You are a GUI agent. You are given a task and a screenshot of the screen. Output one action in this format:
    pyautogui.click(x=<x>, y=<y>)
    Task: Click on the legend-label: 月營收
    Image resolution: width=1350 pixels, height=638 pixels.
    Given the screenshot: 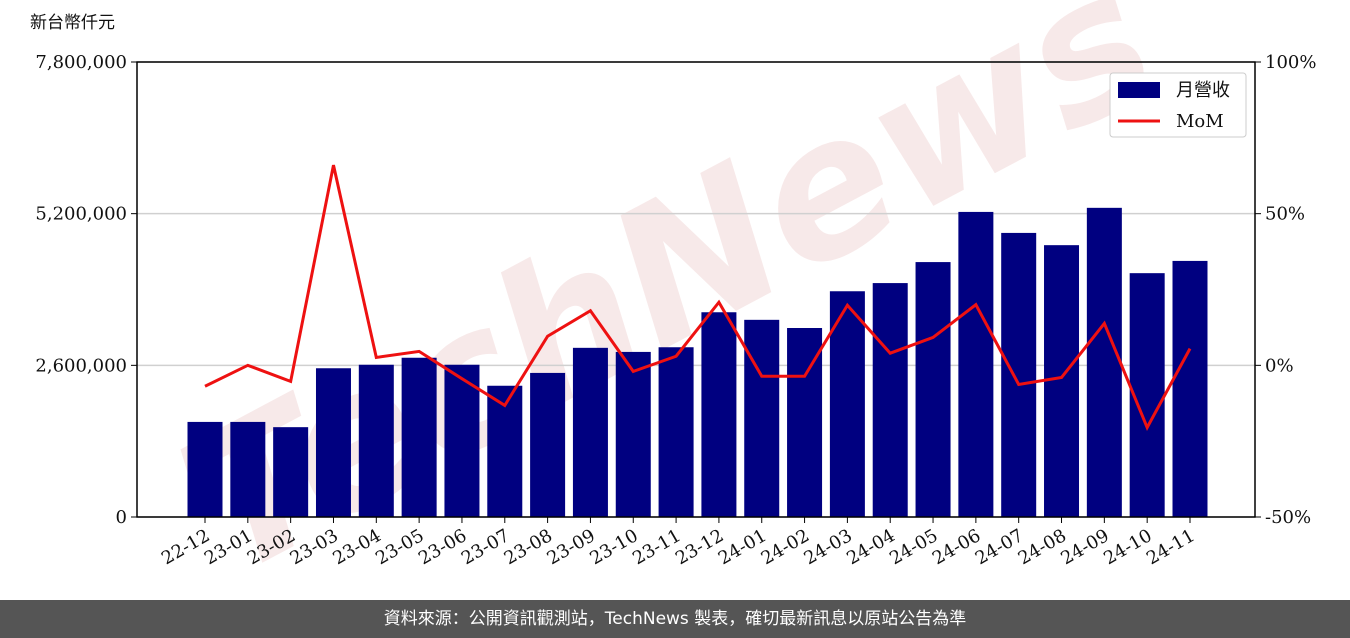 What is the action you would take?
    pyautogui.click(x=1203, y=90)
    